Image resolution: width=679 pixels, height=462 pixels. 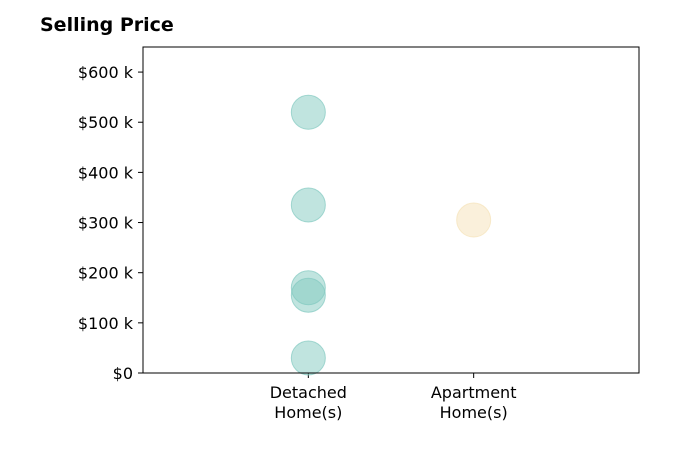 I want to click on x-axis: Detached Home(s) Apartment Home(s), so click(x=393, y=397).